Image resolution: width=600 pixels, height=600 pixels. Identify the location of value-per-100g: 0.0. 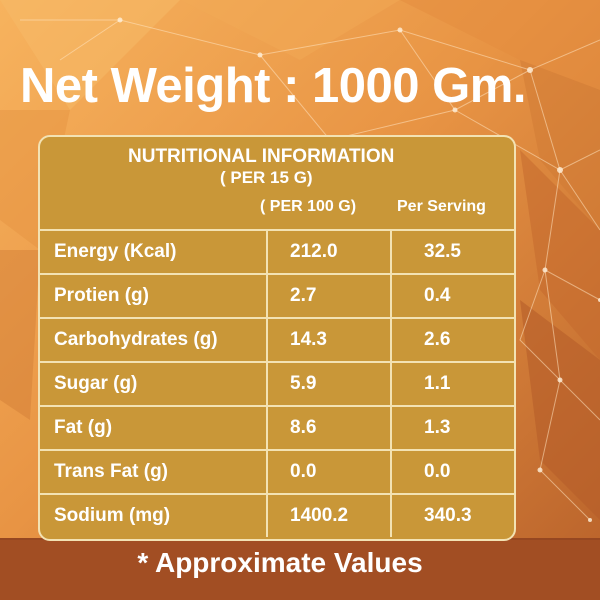
(328, 472).